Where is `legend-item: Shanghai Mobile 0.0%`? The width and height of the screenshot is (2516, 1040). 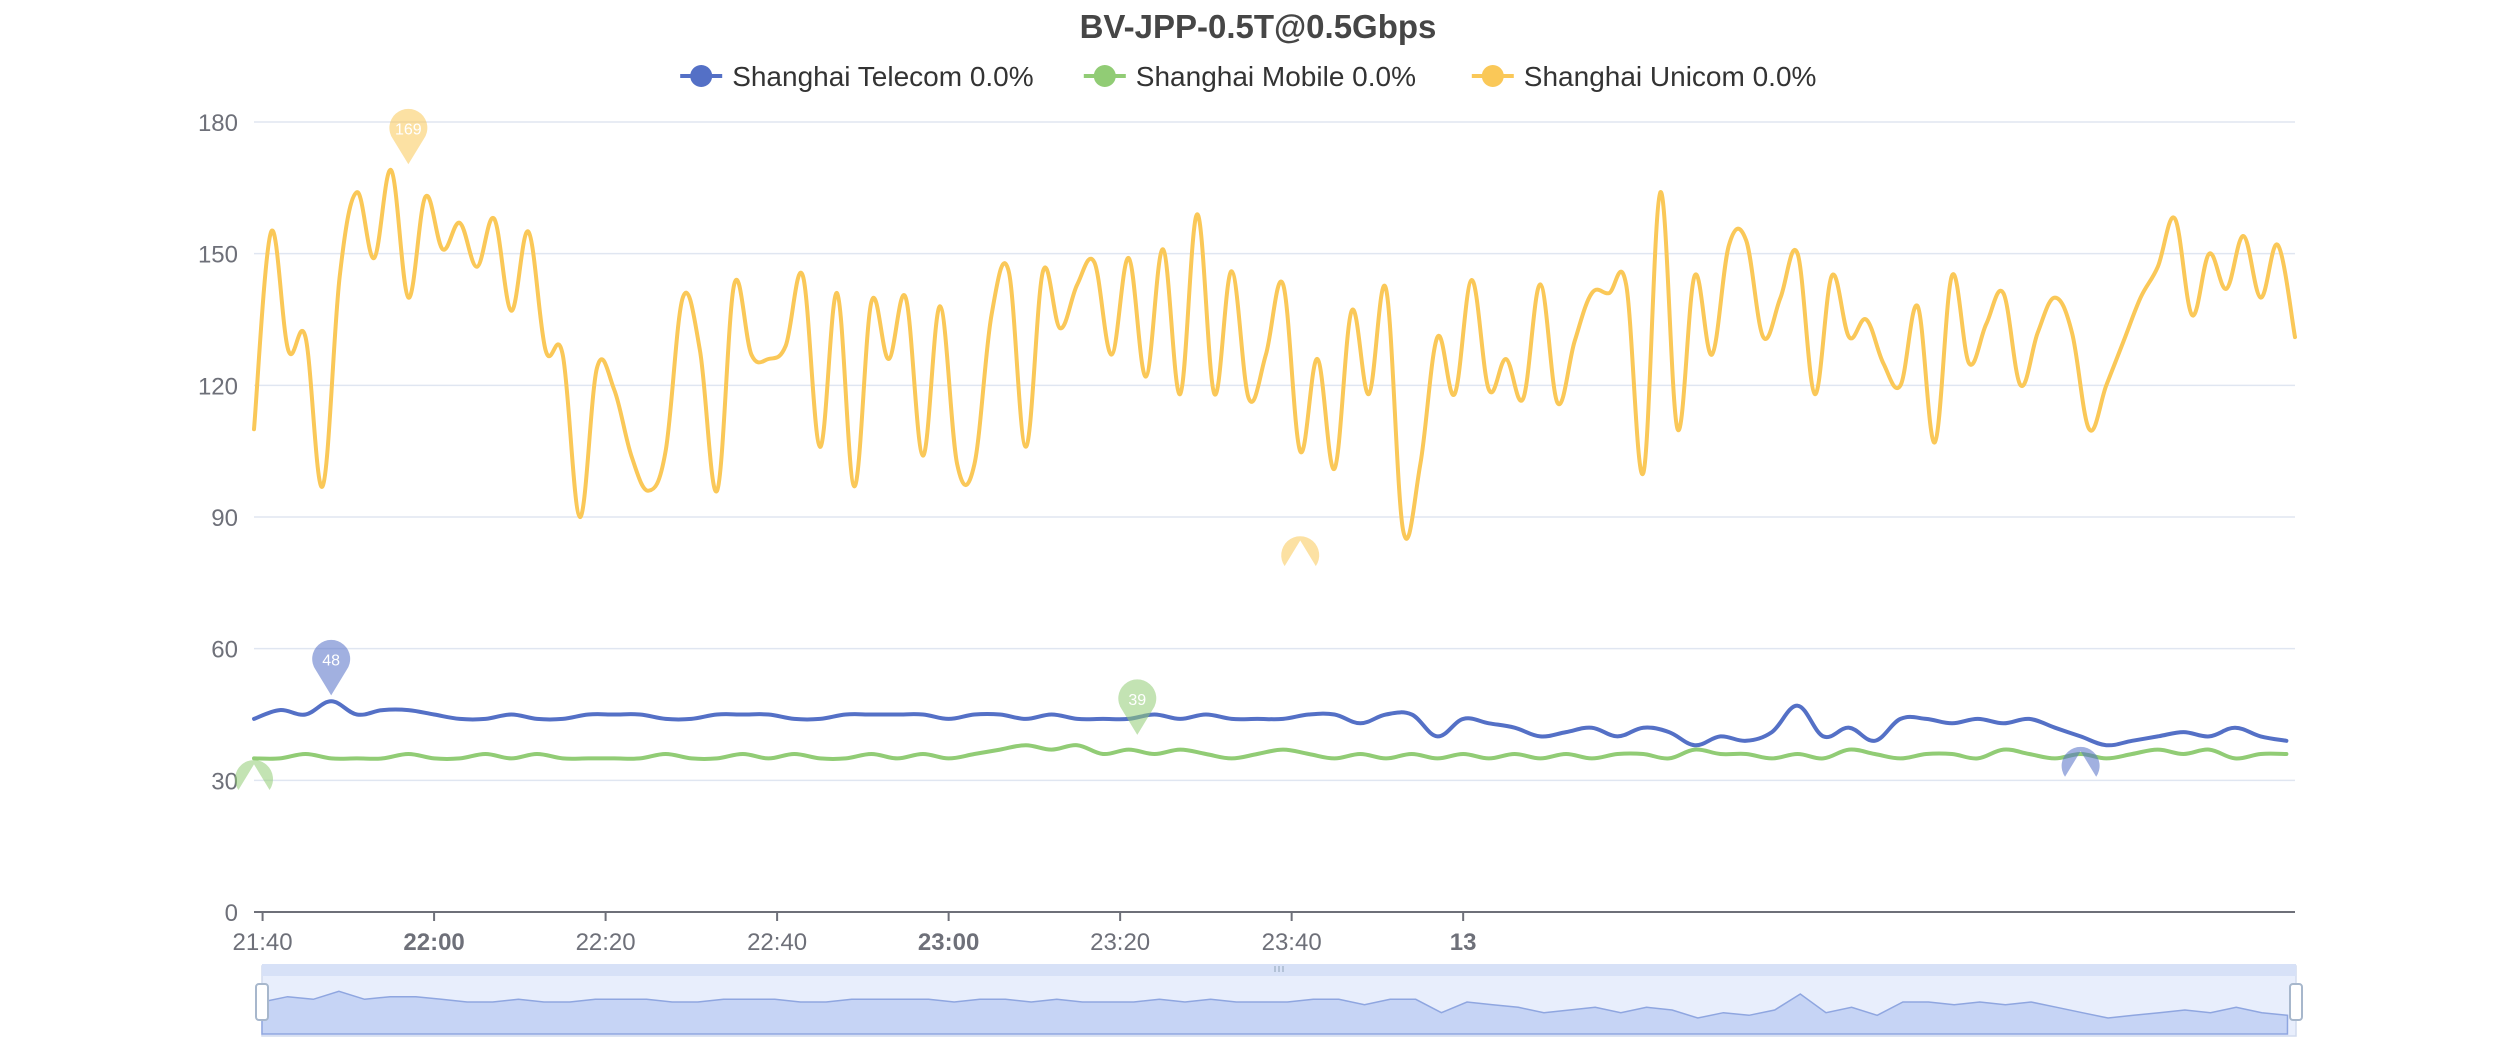
legend-item: Shanghai Mobile 0.0% is located at coordinates (1249, 76).